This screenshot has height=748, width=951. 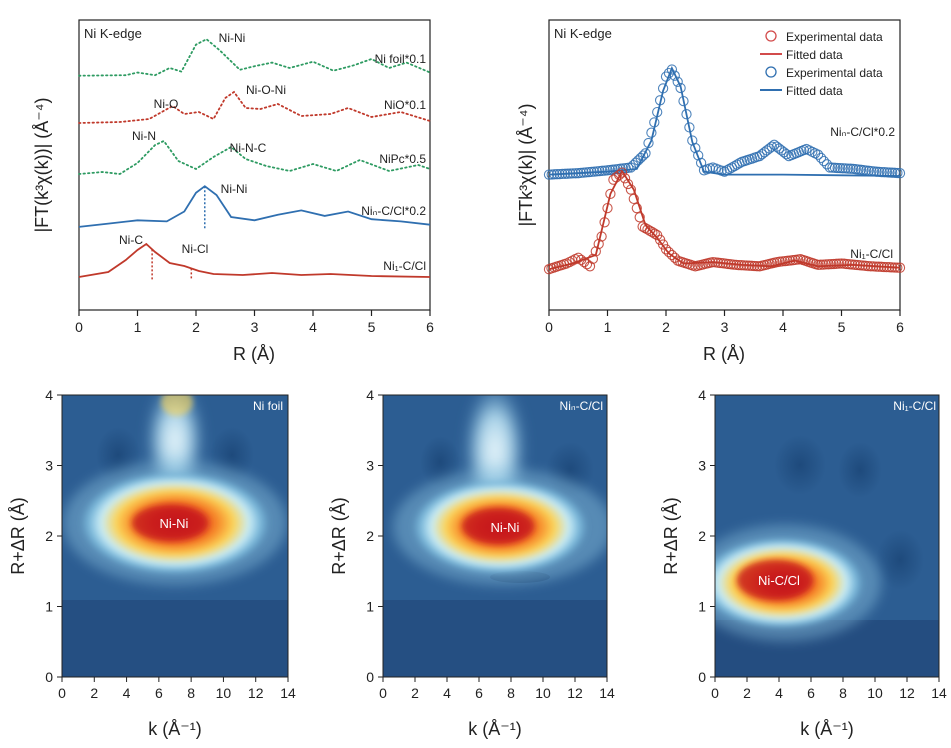 I want to click on panel-c-title: Ni foil, so click(x=268, y=406).